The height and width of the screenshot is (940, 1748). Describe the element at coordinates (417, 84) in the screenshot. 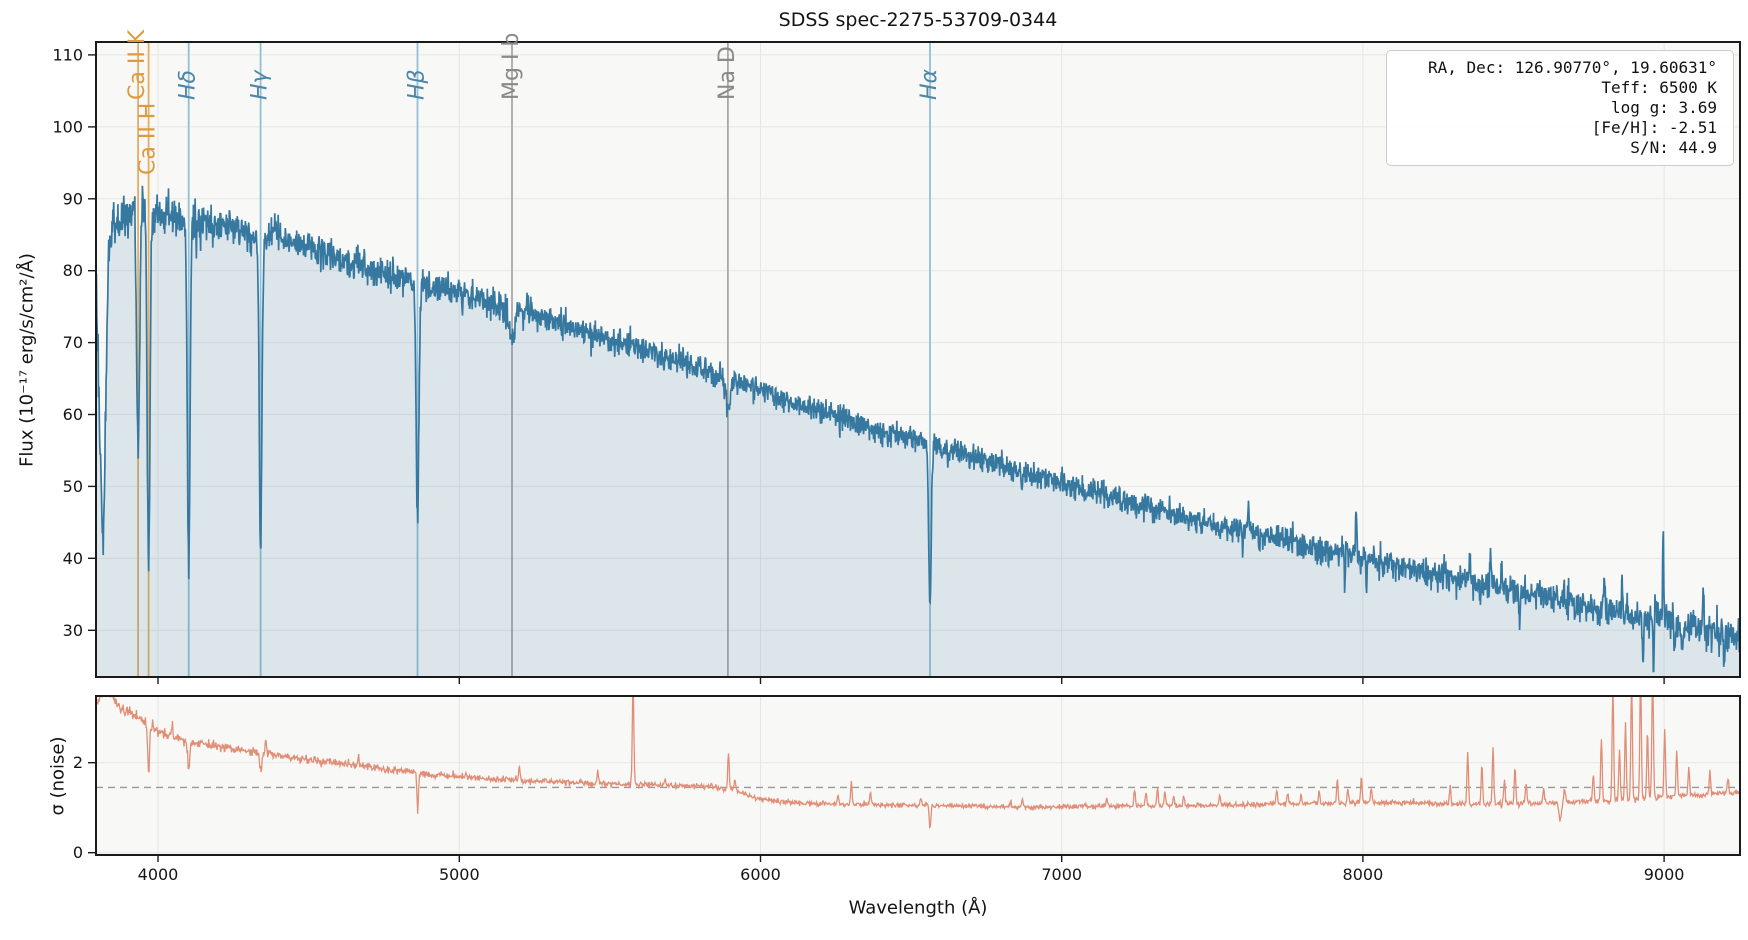

I see `line-marker-label-Hβ: Hβ` at that location.